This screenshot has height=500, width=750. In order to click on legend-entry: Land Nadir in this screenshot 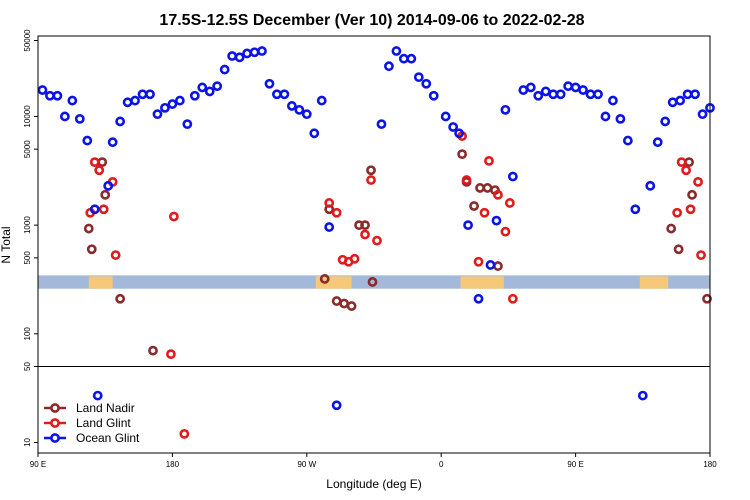, I will do `click(89, 408)`.